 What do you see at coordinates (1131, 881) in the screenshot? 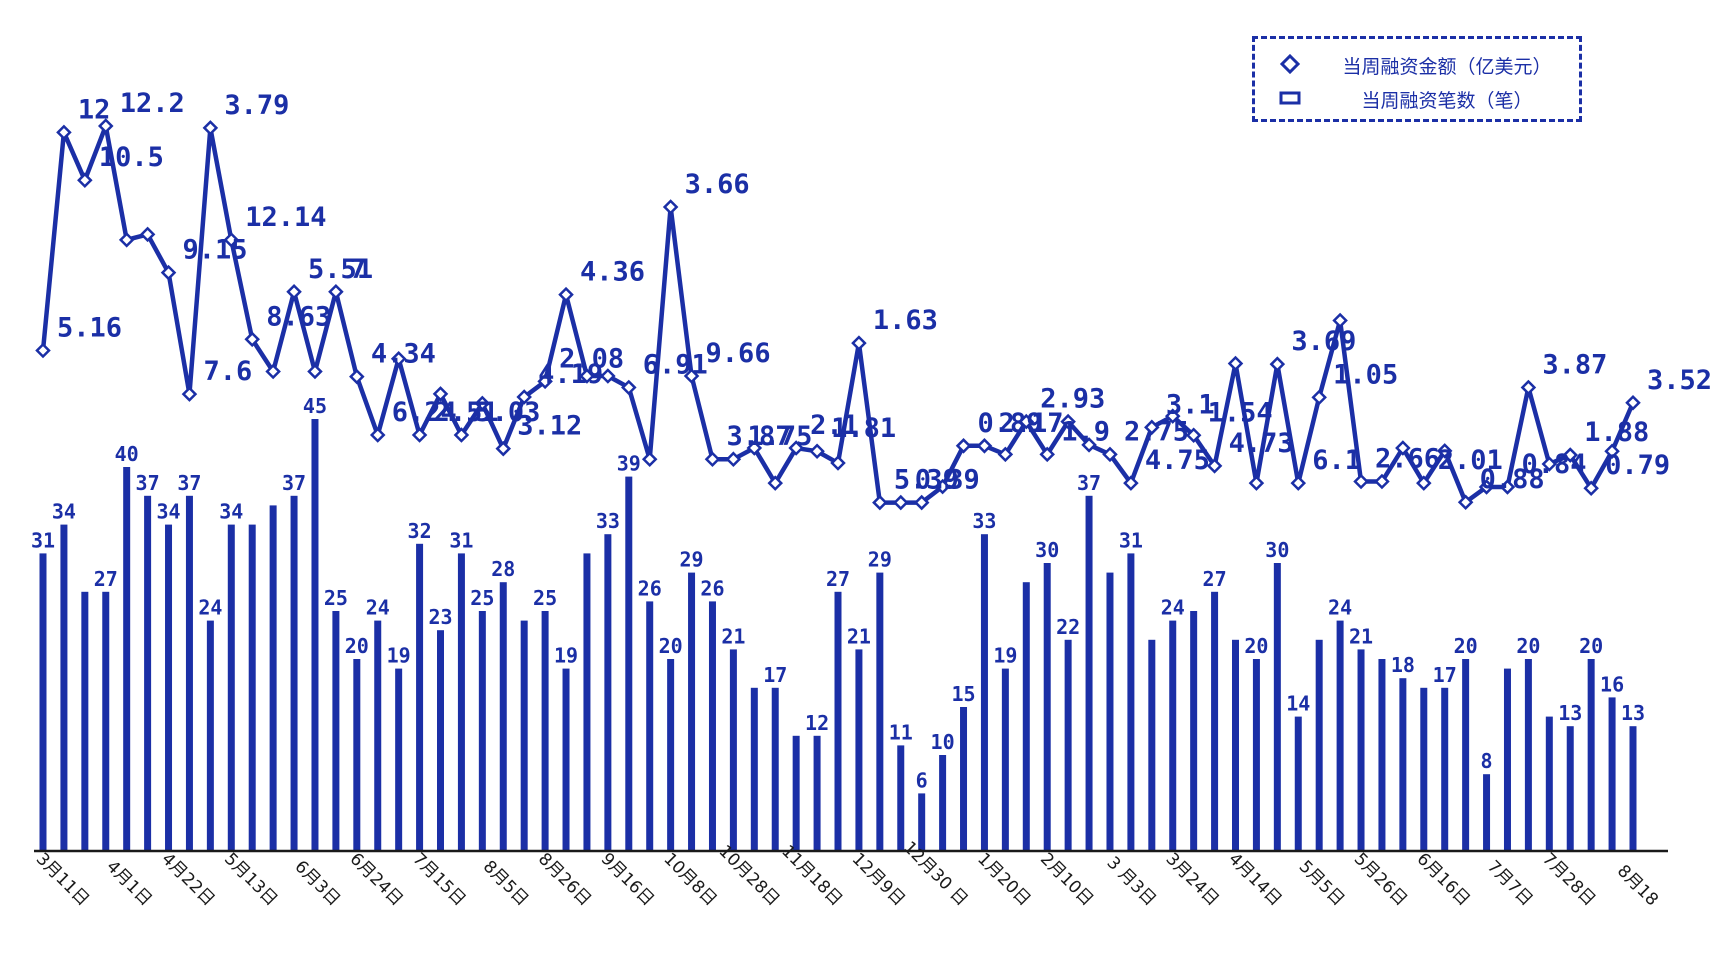
I see `x-tick-label: 3 月3日` at bounding box center [1131, 881].